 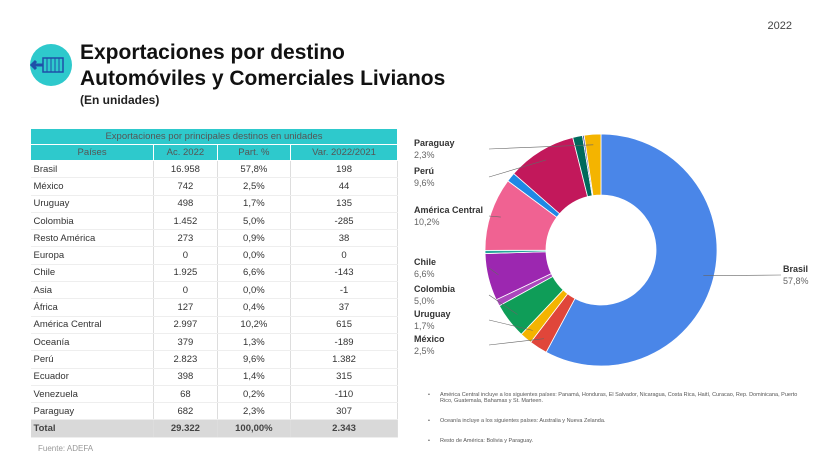 I want to click on table-cell: 379, so click(x=185, y=342).